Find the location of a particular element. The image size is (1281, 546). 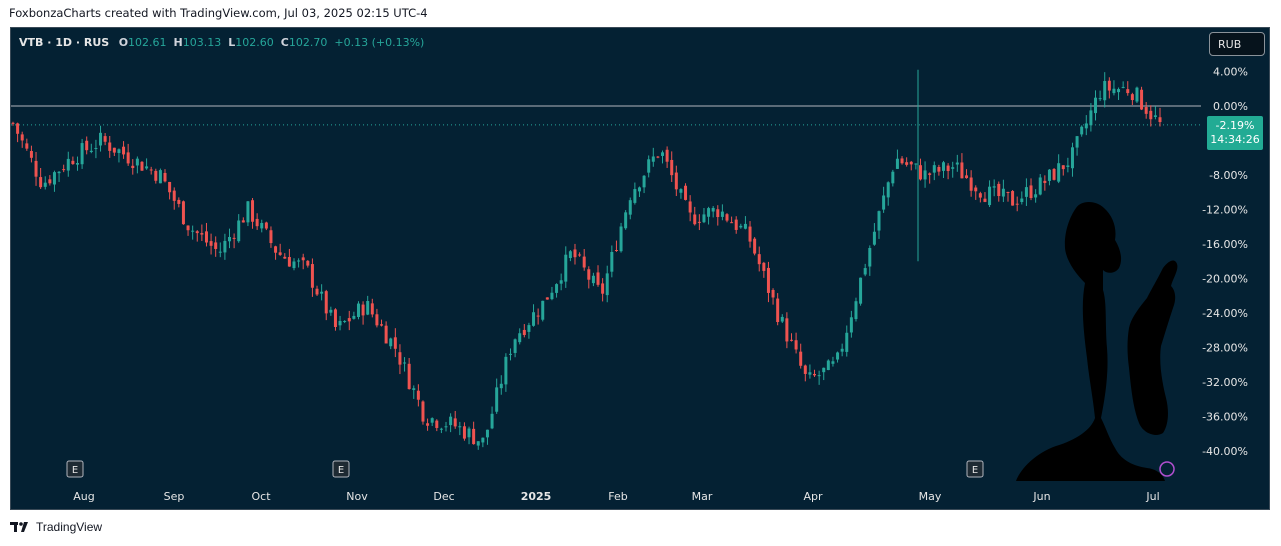

last-price-value: -2.19% is located at coordinates (1235, 125).